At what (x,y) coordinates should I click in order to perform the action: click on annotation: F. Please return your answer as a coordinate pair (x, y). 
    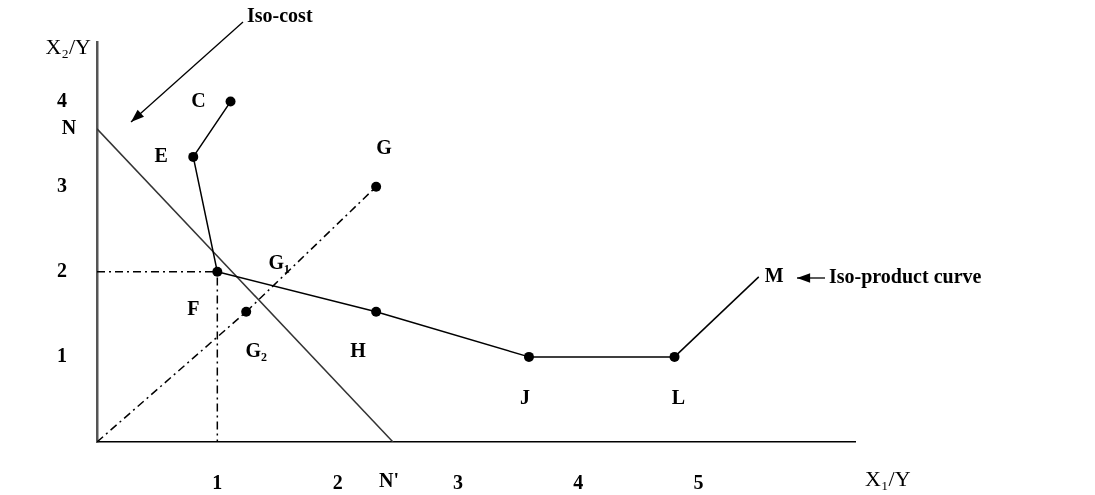
    Looking at the image, I should click on (193, 307).